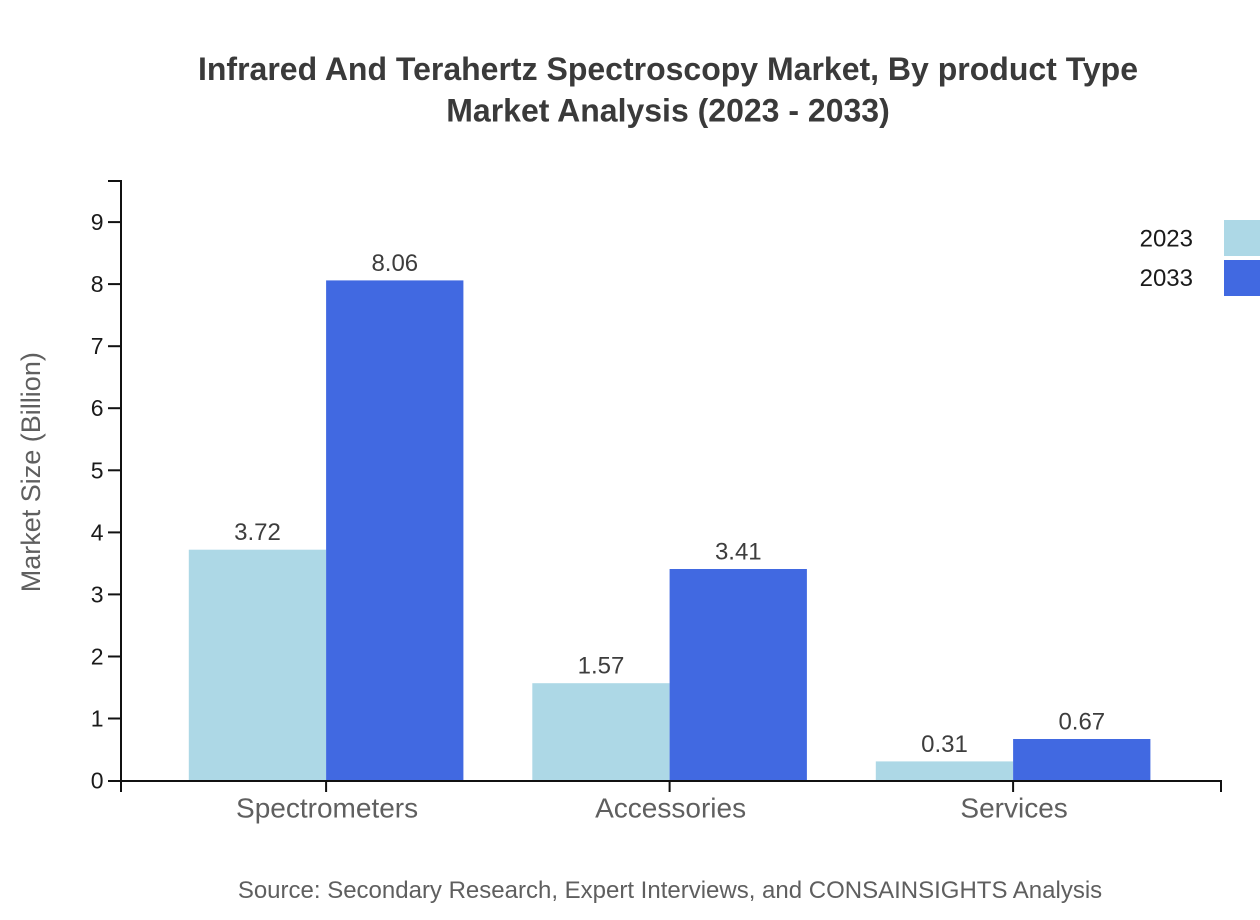  What do you see at coordinates (97, 594) in the screenshot?
I see `svg-text: 3` at bounding box center [97, 594].